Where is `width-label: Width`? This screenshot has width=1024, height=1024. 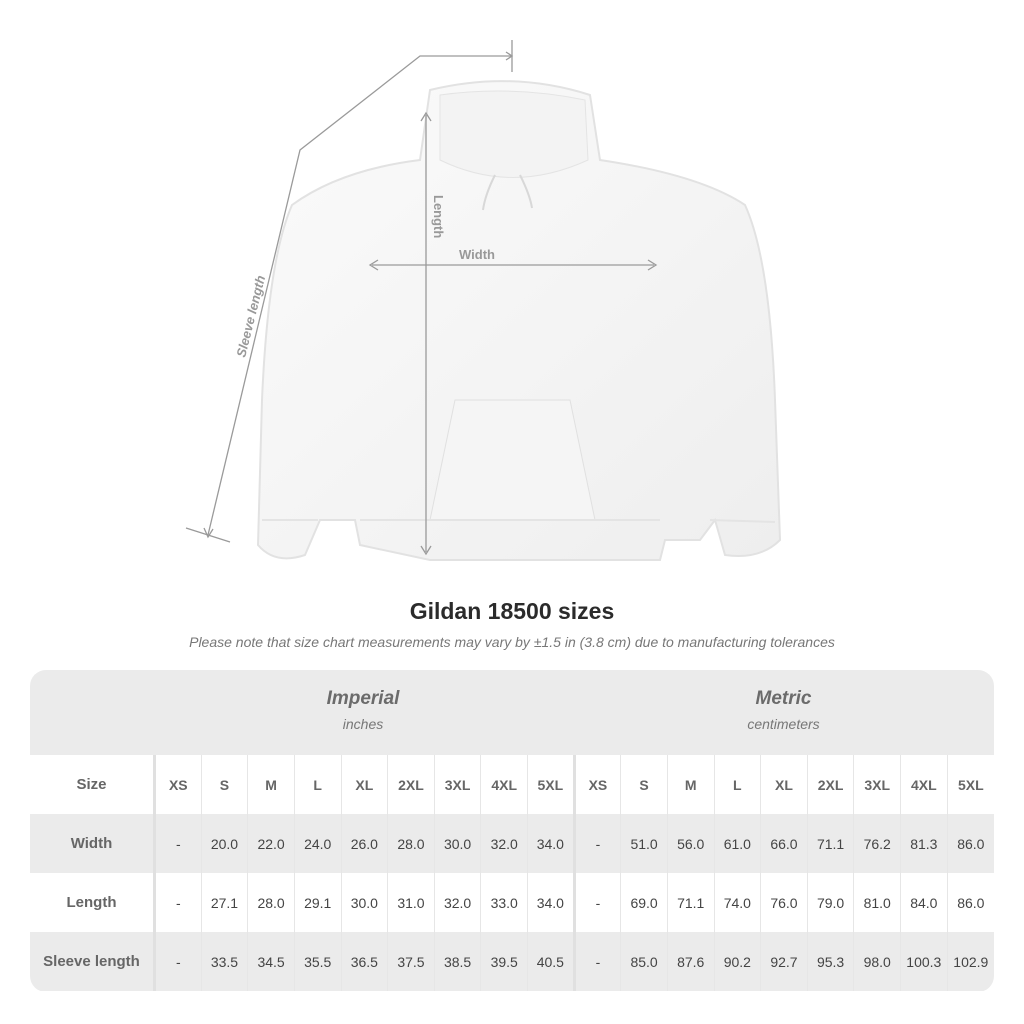
width-label: Width is located at coordinates (477, 254).